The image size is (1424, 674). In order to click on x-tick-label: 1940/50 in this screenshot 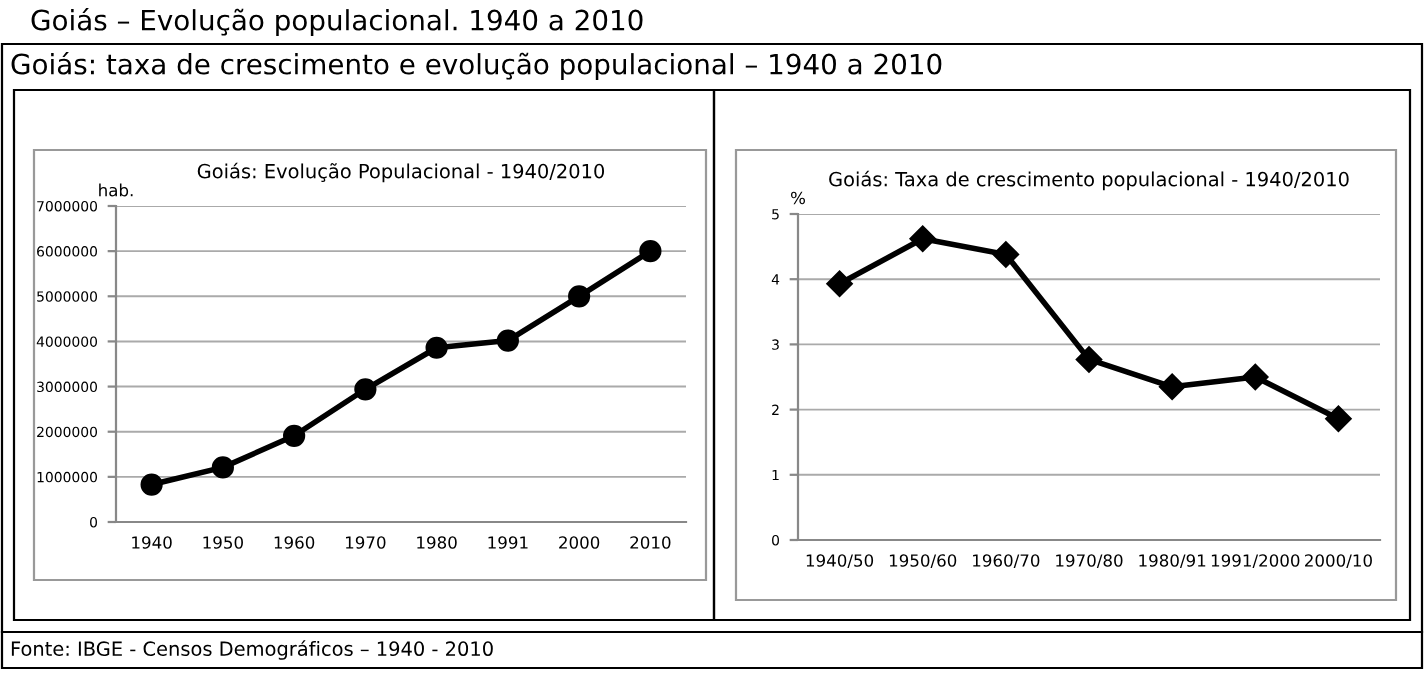, I will do `click(840, 561)`.